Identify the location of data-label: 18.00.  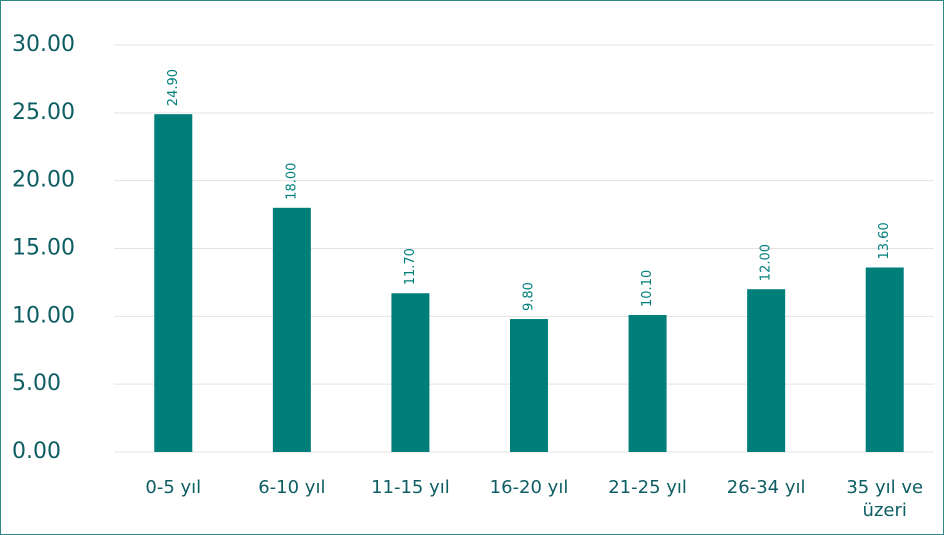
(291, 181).